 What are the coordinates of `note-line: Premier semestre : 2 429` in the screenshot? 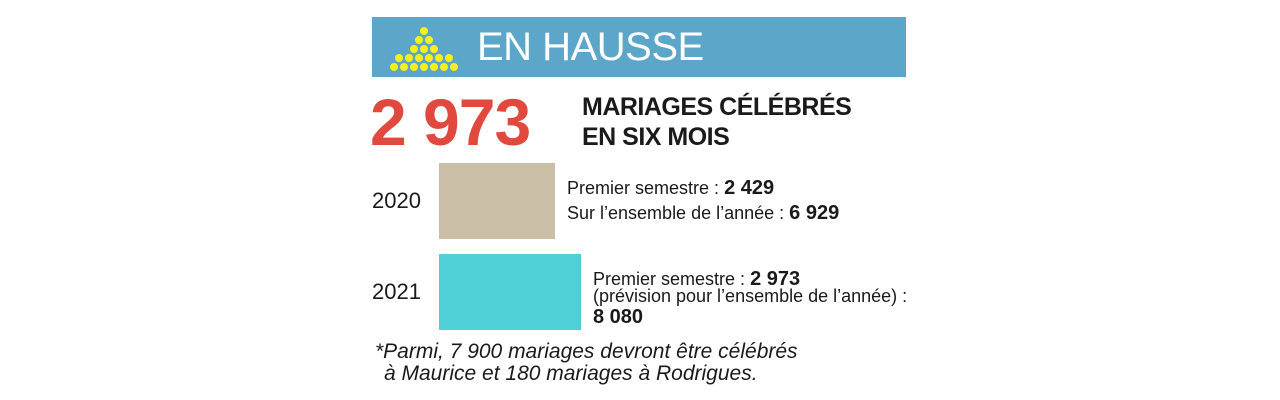 It's located at (670, 188).